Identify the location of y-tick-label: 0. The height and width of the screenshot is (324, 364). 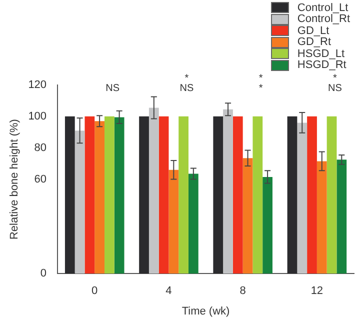
(43, 274).